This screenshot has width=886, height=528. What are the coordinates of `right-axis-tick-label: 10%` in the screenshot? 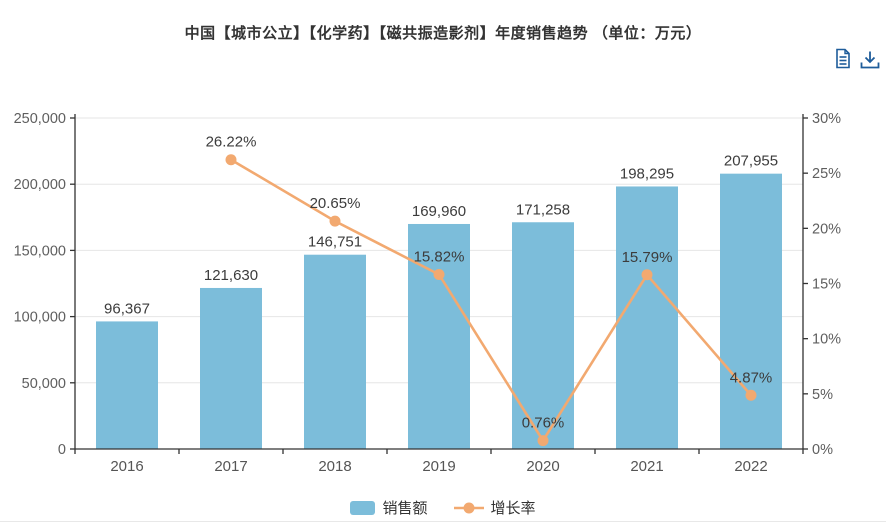 It's located at (826, 340).